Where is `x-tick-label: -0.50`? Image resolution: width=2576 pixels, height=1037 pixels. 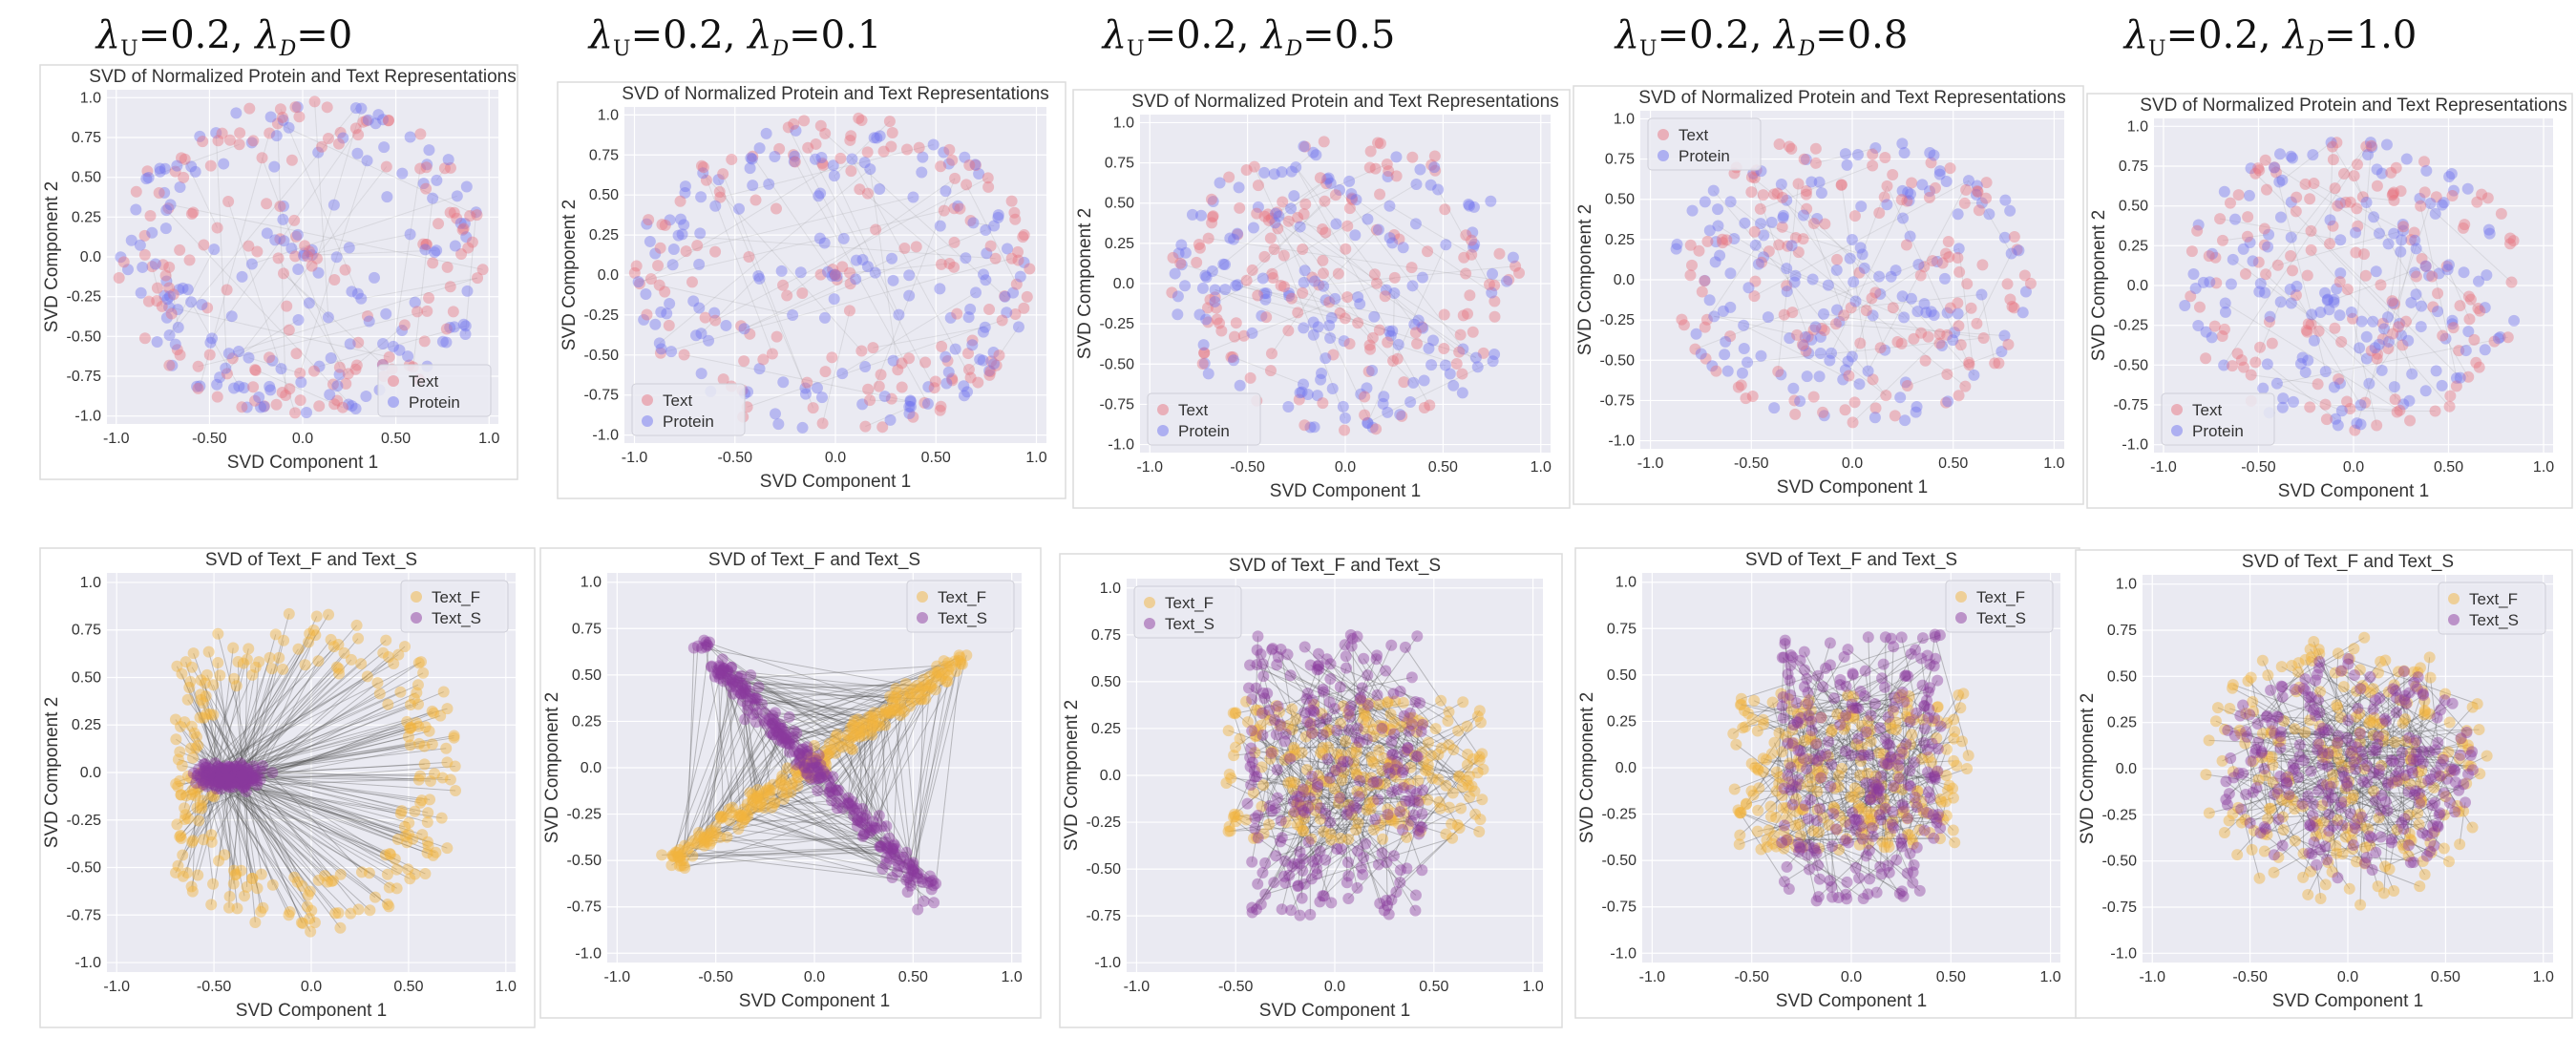 x-tick-label: -0.50 is located at coordinates (735, 458).